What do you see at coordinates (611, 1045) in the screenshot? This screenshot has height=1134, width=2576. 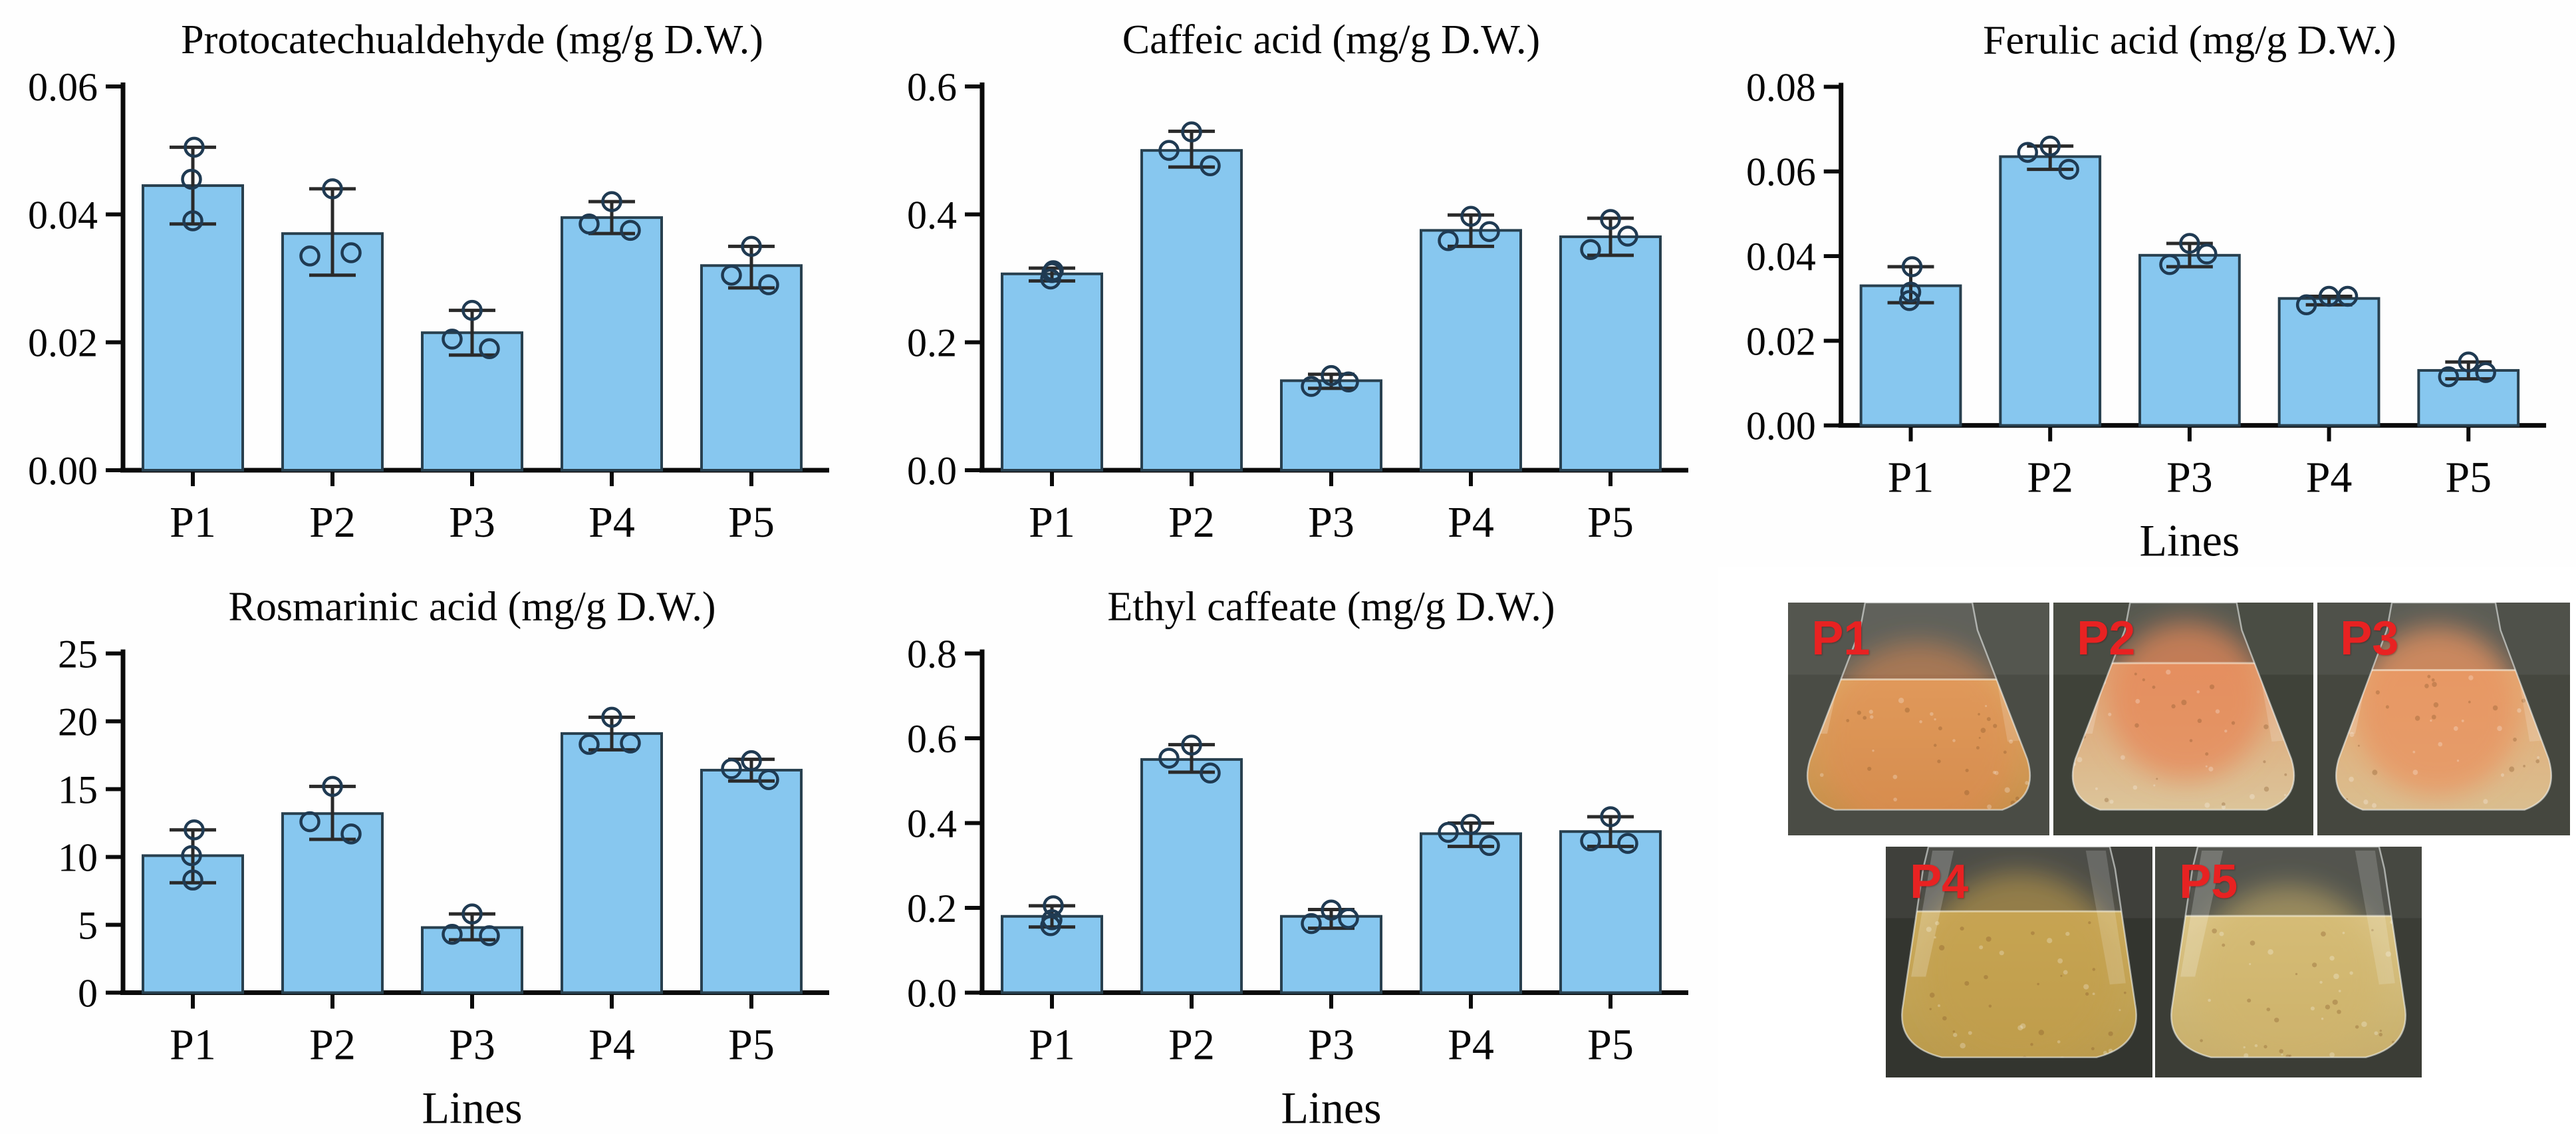 I see `x-category-label: P4` at bounding box center [611, 1045].